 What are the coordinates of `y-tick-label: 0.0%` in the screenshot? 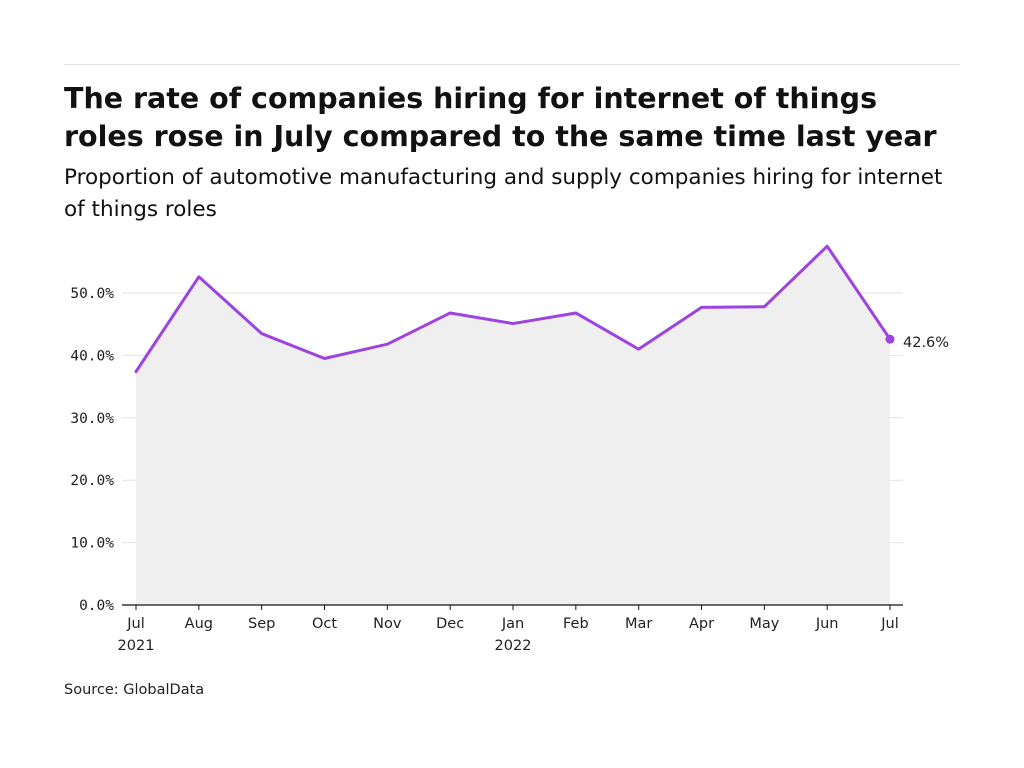 It's located at (96, 606).